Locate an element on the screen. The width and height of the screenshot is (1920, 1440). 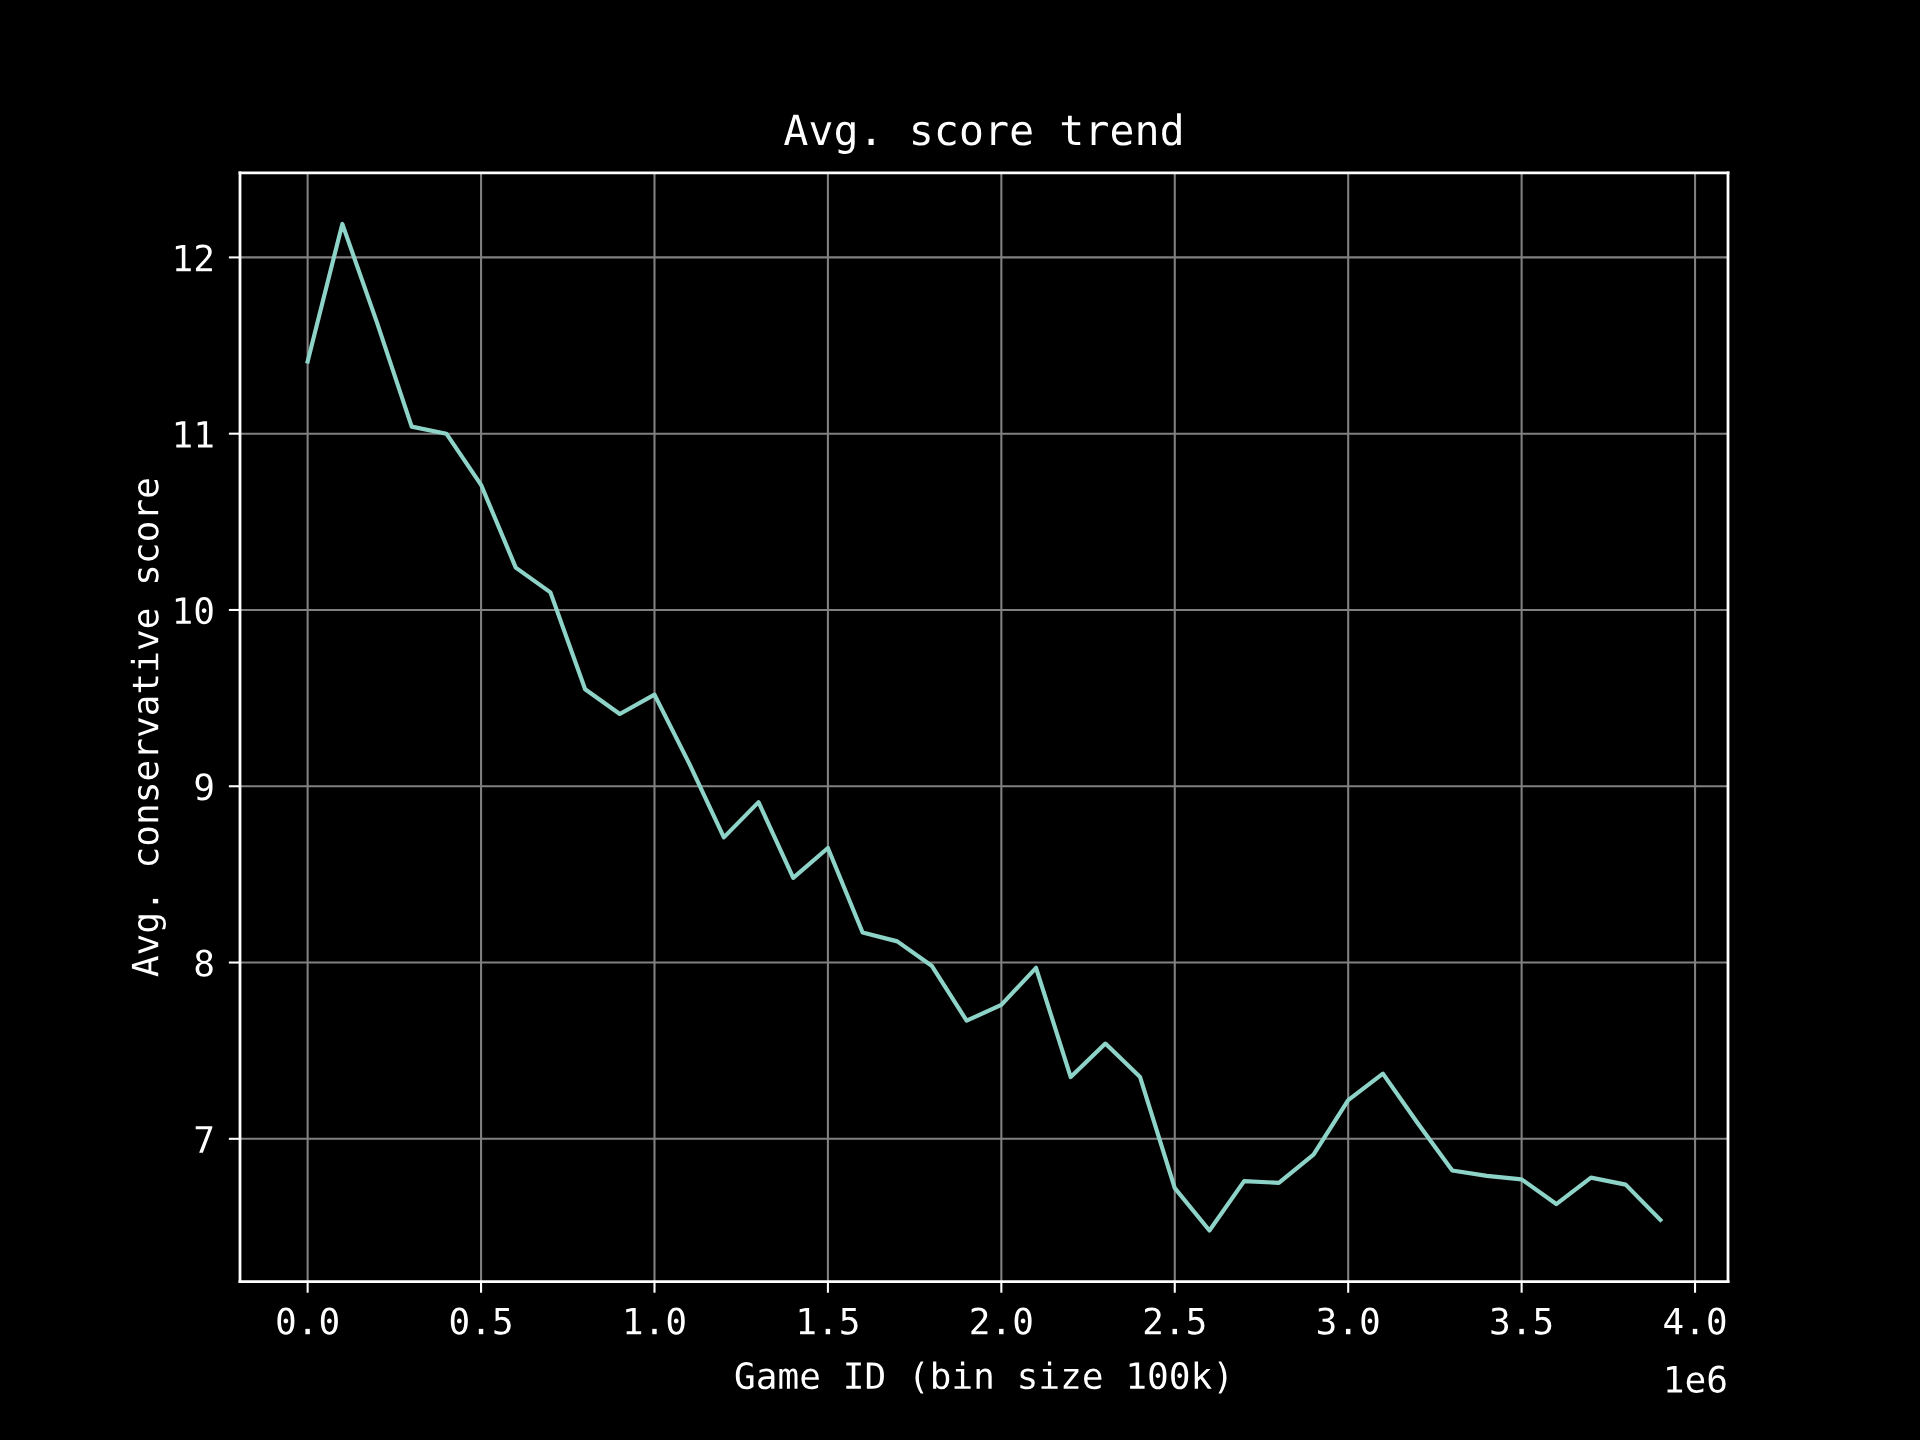
x-axis-title: Game ID (bin size 100k) is located at coordinates (981, 1377).